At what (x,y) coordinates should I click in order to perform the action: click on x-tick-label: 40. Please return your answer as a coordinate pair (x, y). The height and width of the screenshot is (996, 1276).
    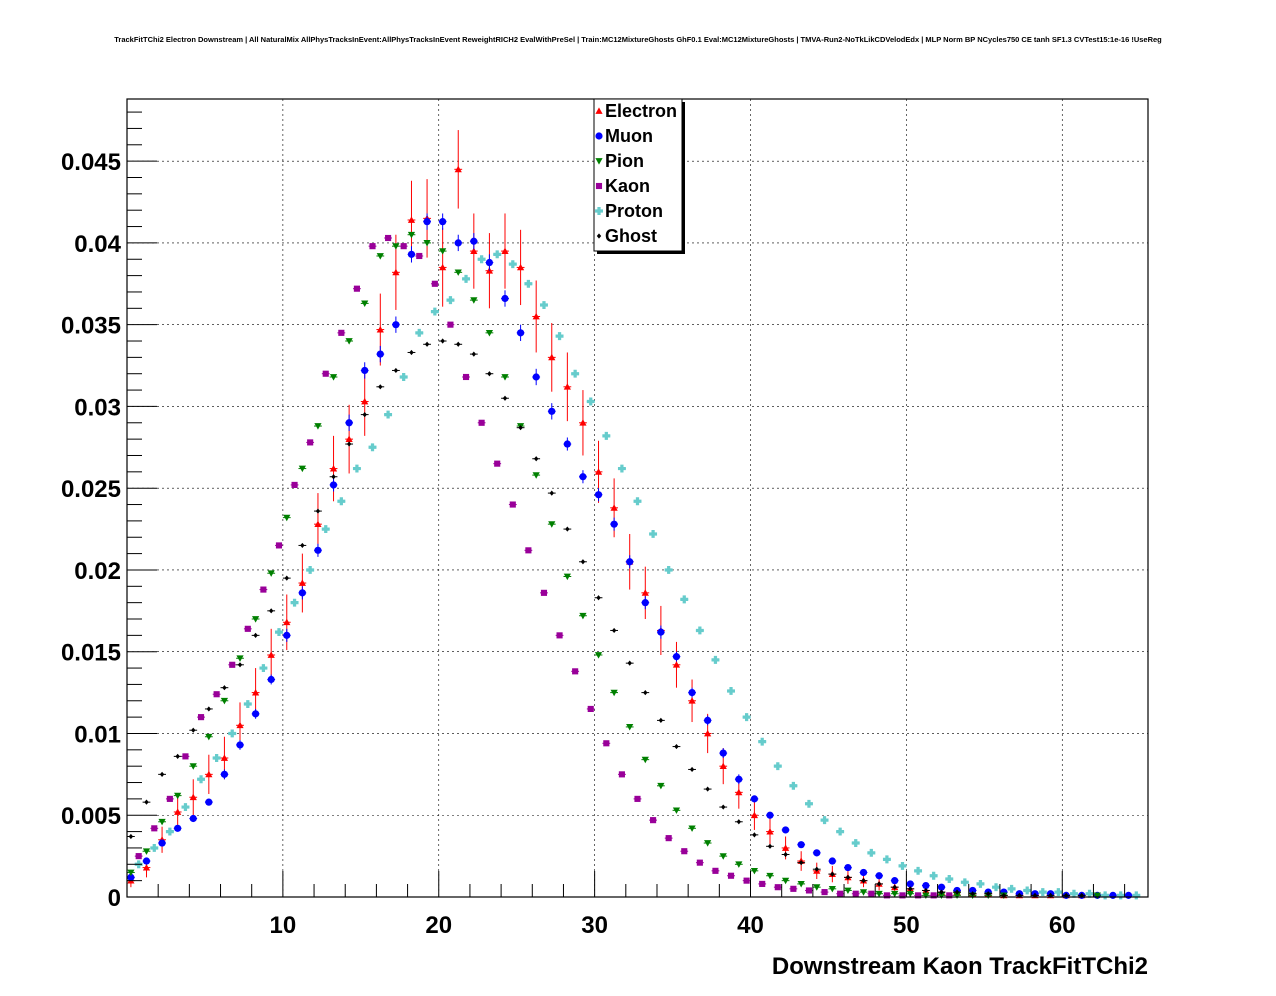
    Looking at the image, I should click on (750, 925).